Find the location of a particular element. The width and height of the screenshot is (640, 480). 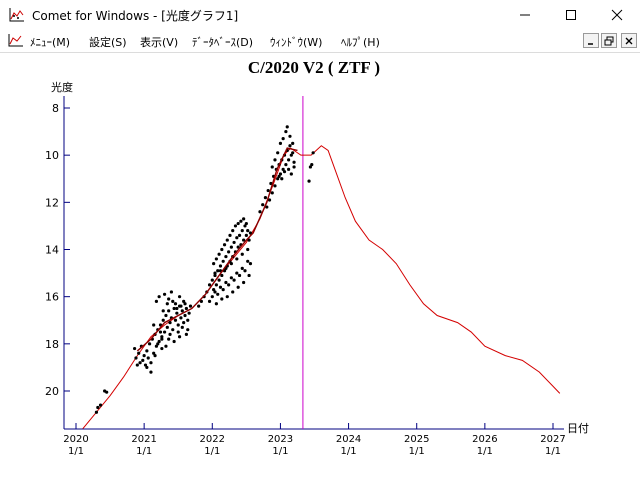

mdi-minimize-button is located at coordinates (591, 40).